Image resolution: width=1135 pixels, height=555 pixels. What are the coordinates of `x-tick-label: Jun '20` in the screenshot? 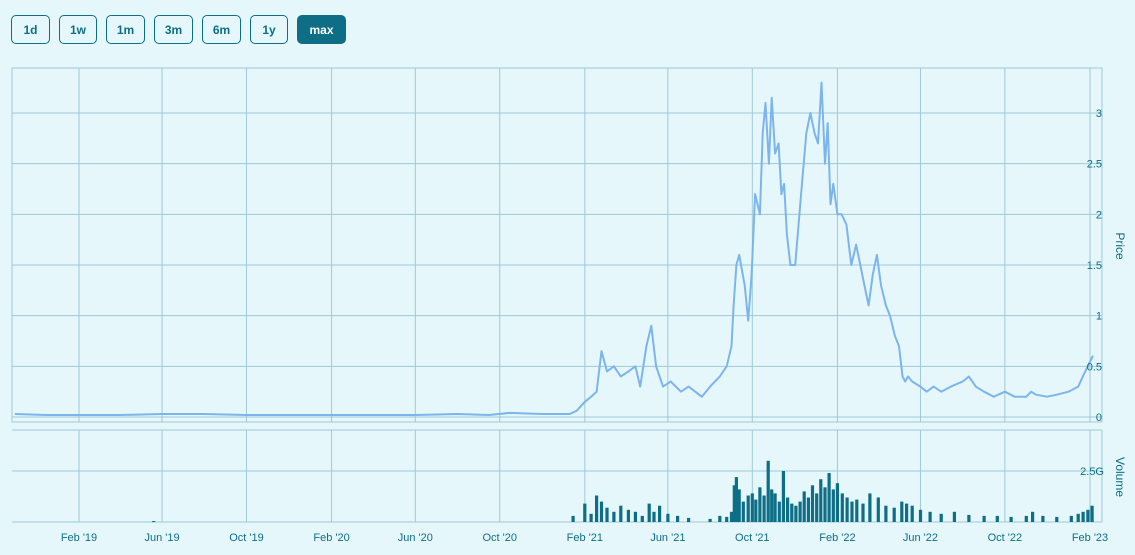 It's located at (415, 538).